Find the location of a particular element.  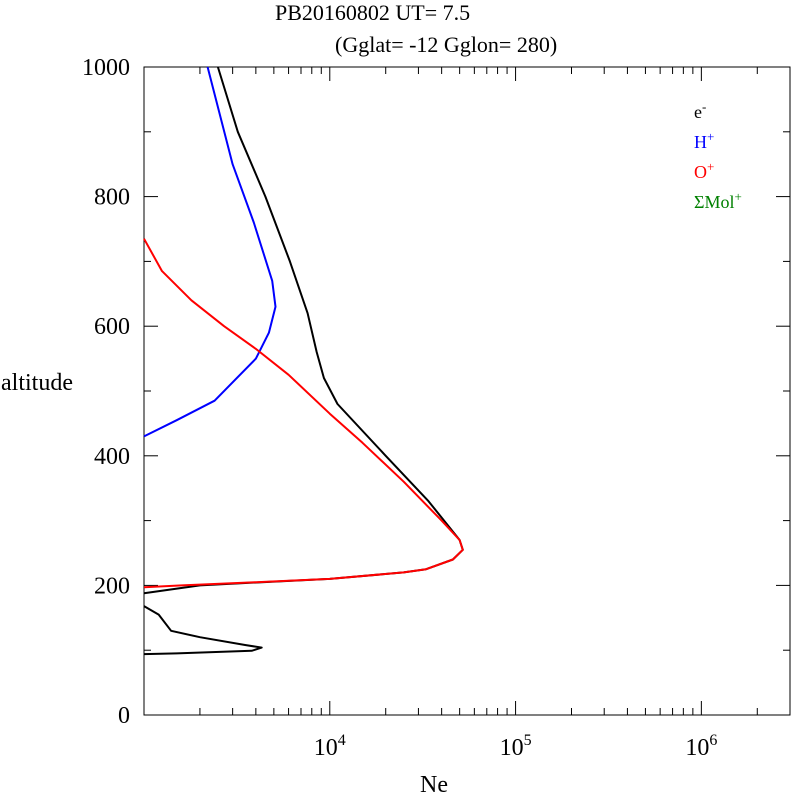

y-tick-label: 400 is located at coordinates (112, 457).